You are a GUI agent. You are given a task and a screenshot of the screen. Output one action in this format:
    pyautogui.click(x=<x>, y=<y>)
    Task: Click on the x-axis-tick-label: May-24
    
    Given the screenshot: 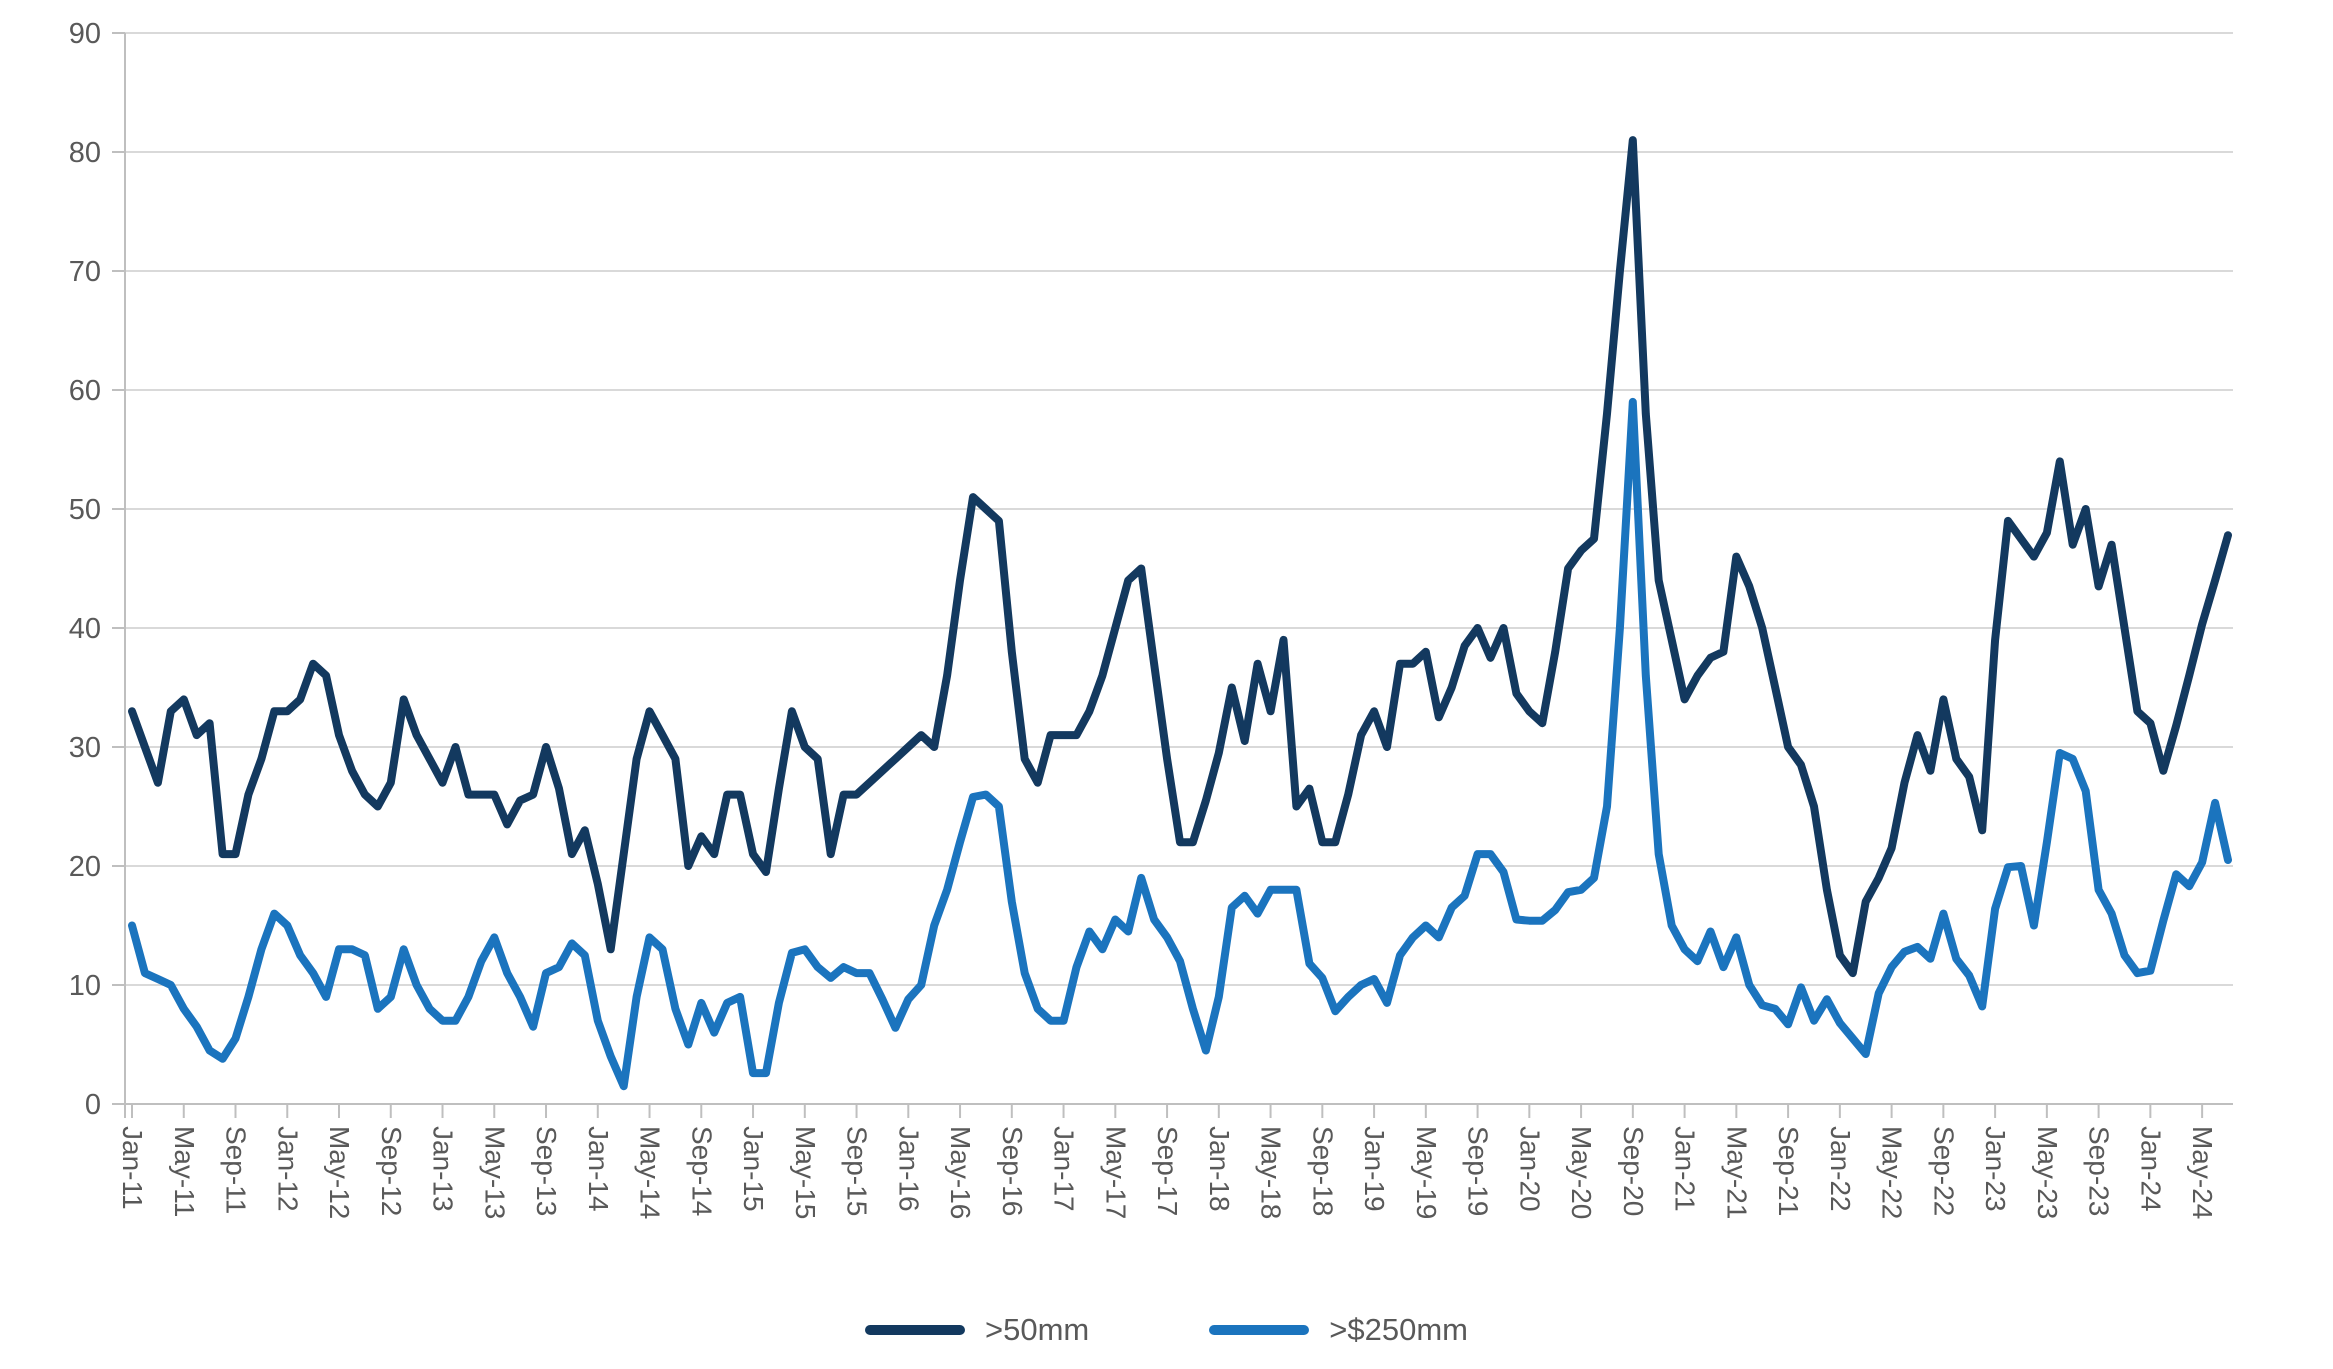 What is the action you would take?
    pyautogui.click(x=2202, y=1172)
    